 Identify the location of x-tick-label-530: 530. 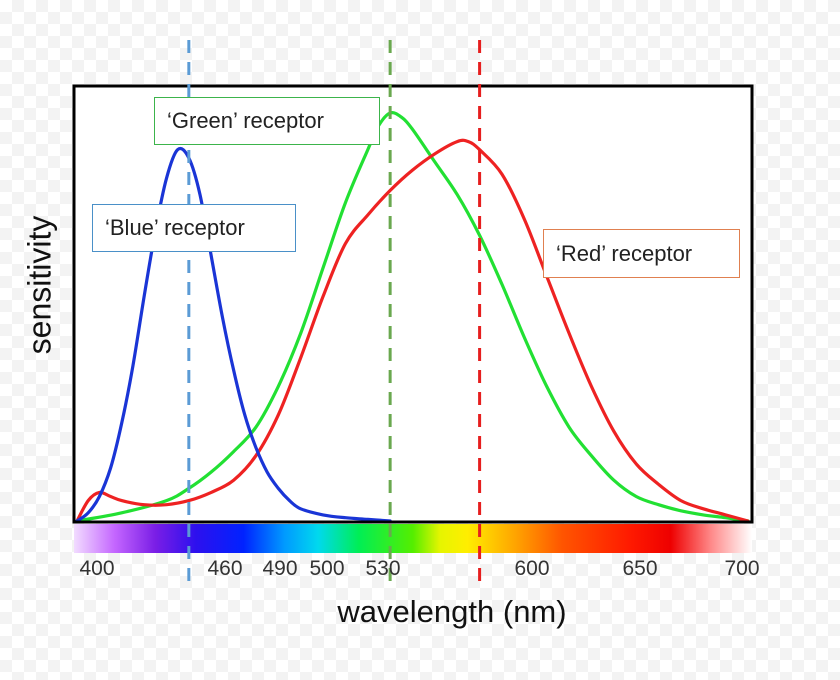
(382, 568).